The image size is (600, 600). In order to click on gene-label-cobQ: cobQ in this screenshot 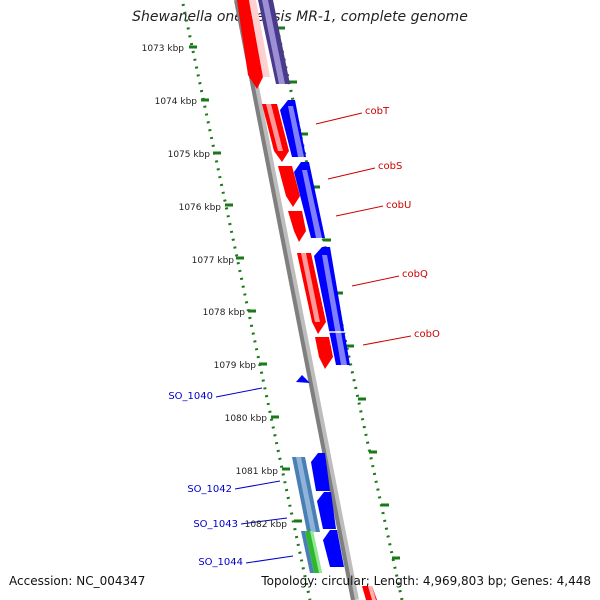, I will do `click(415, 274)`.